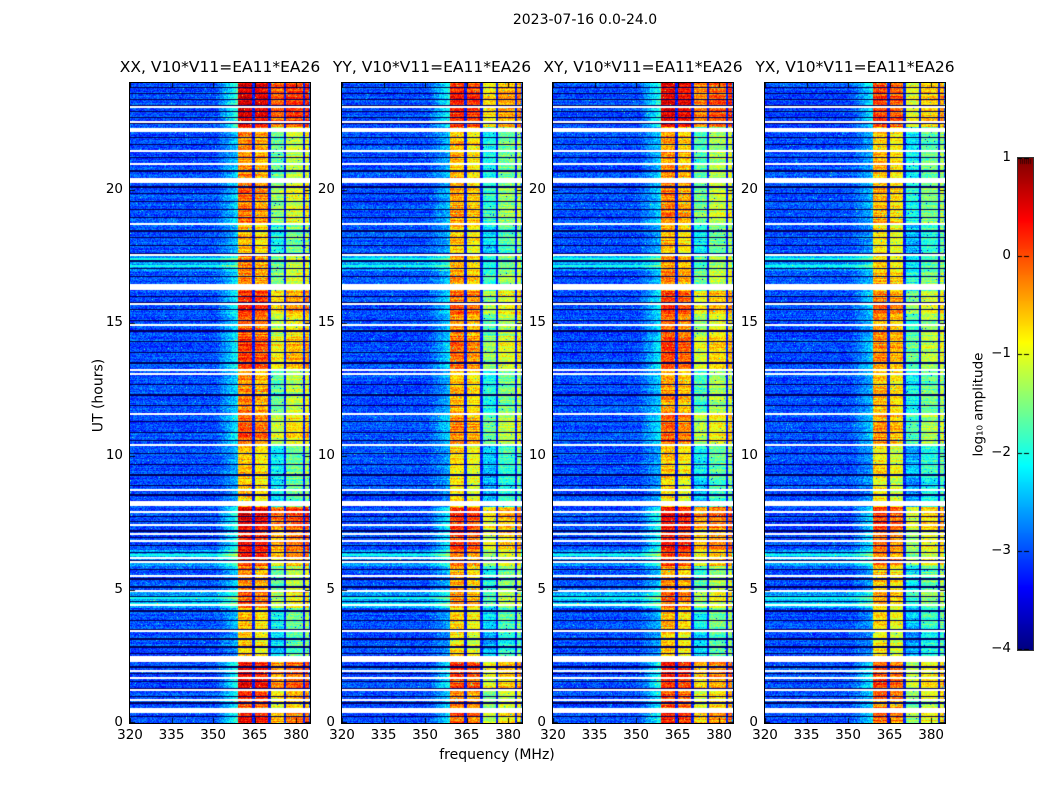  What do you see at coordinates (1001, 452) in the screenshot?
I see `colorbar-tick-label: −2` at bounding box center [1001, 452].